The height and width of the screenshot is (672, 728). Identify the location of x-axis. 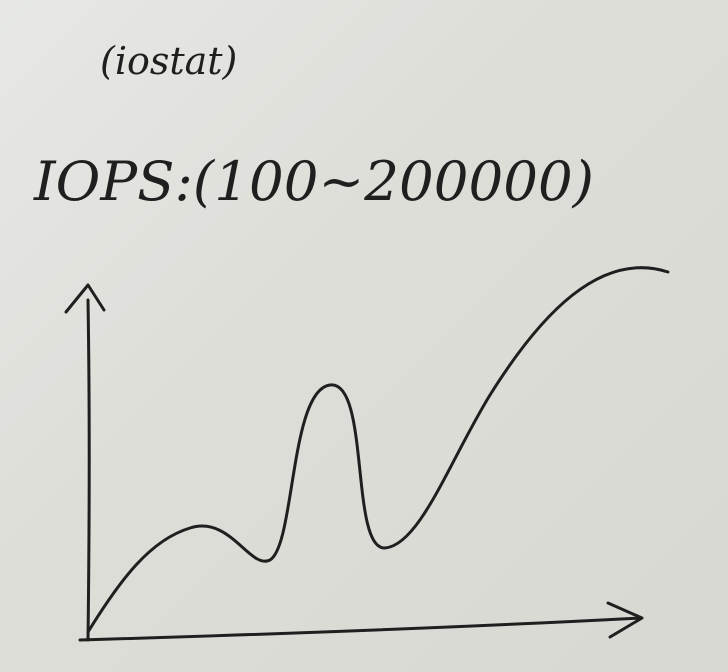
(360, 629).